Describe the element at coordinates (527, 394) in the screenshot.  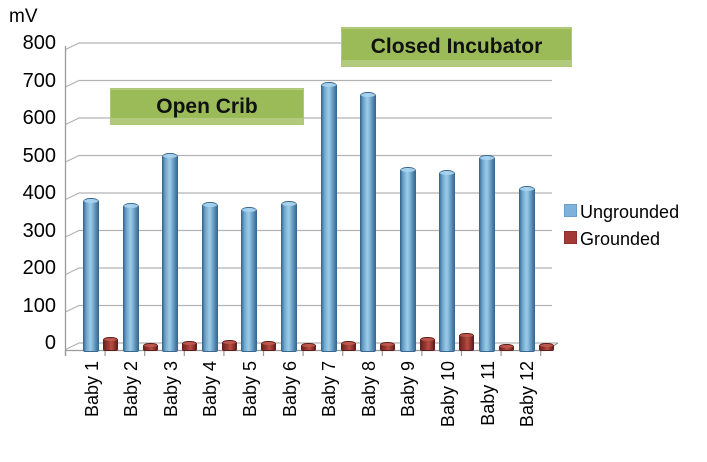
I see `x-category-label-baby-12: Baby 12` at that location.